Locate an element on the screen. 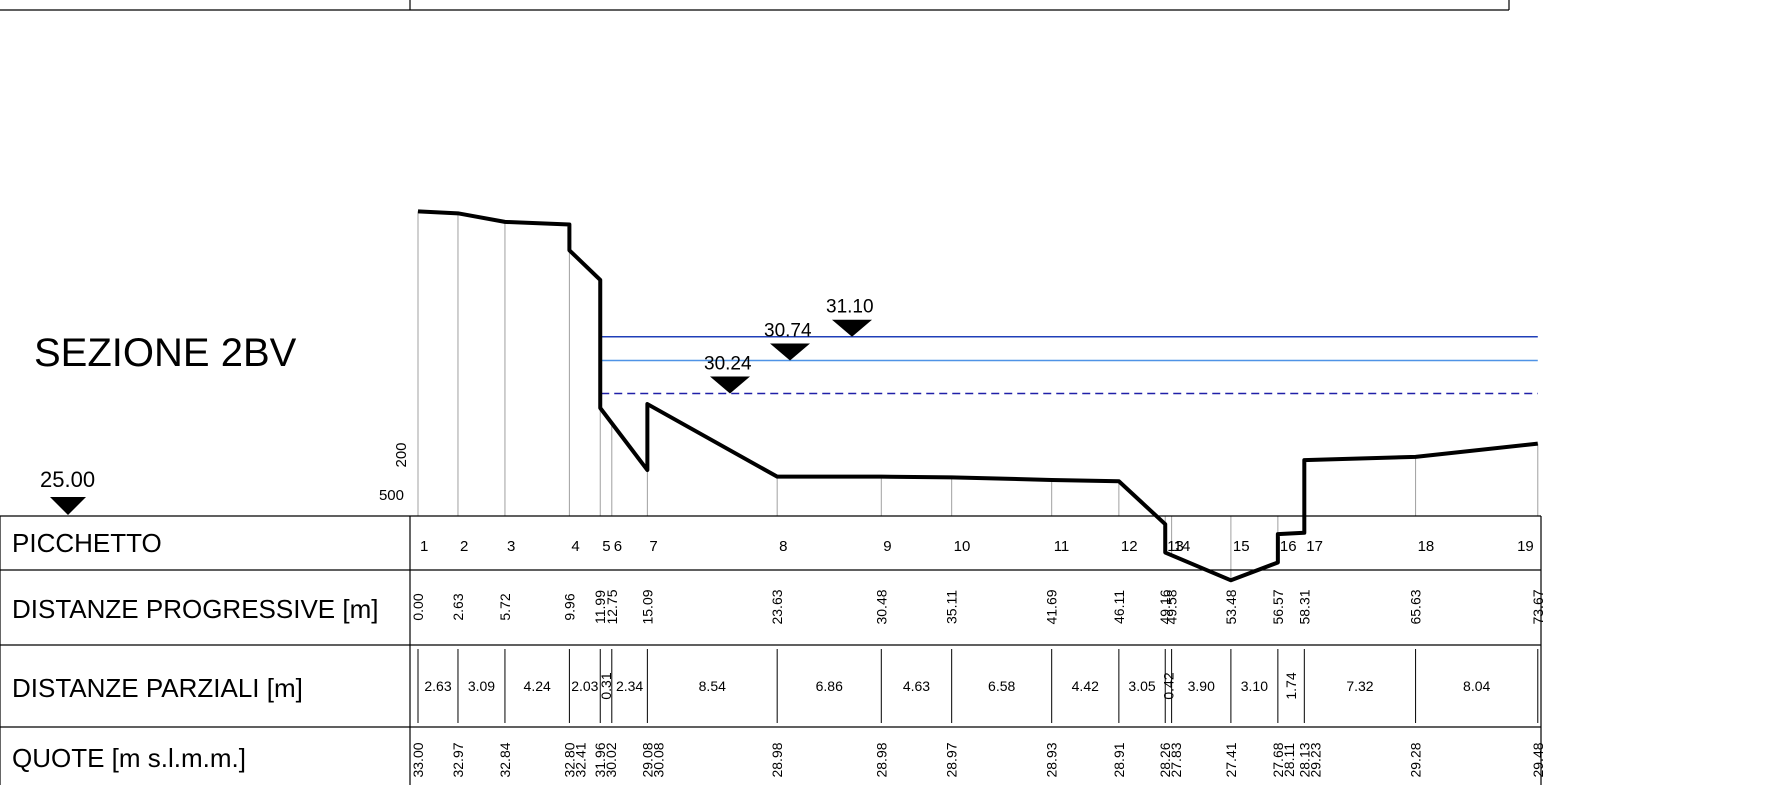 The height and width of the screenshot is (785, 1773). progressive-cell: 12.75 is located at coordinates (612, 606).